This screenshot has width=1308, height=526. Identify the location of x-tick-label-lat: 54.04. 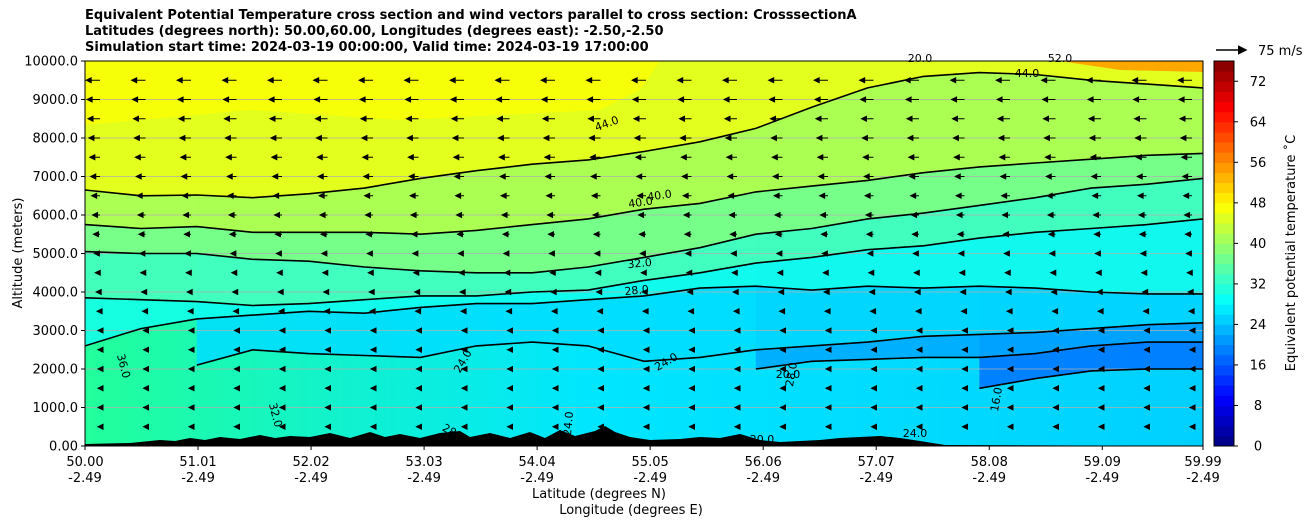
(537, 462).